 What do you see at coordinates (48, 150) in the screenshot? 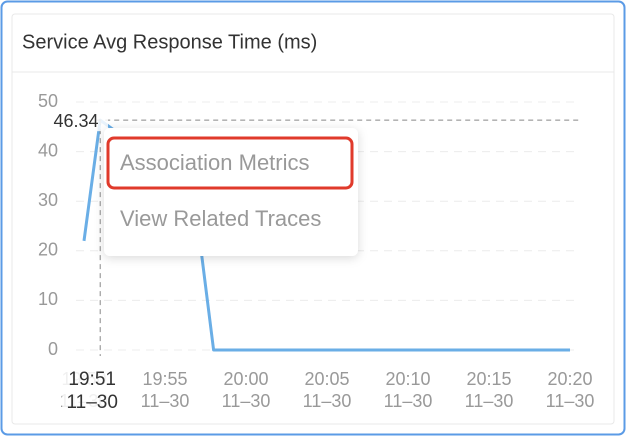
I see `y-tick-label: 40` at bounding box center [48, 150].